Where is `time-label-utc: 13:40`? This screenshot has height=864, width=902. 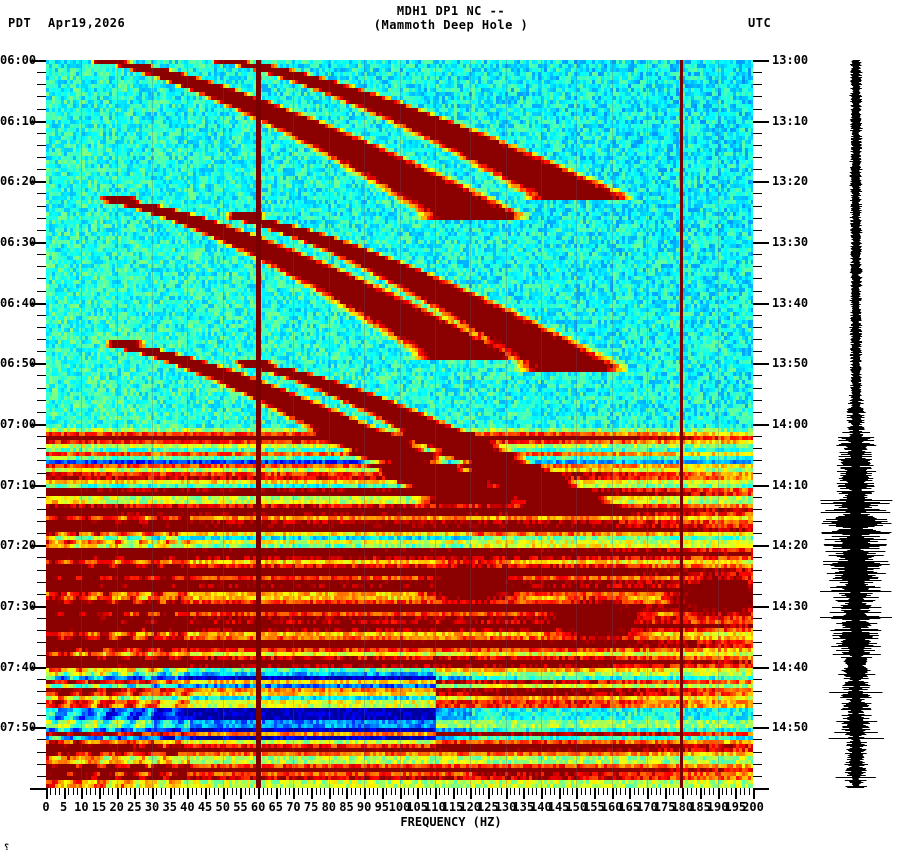 time-label-utc: 13:40 is located at coordinates (790, 302).